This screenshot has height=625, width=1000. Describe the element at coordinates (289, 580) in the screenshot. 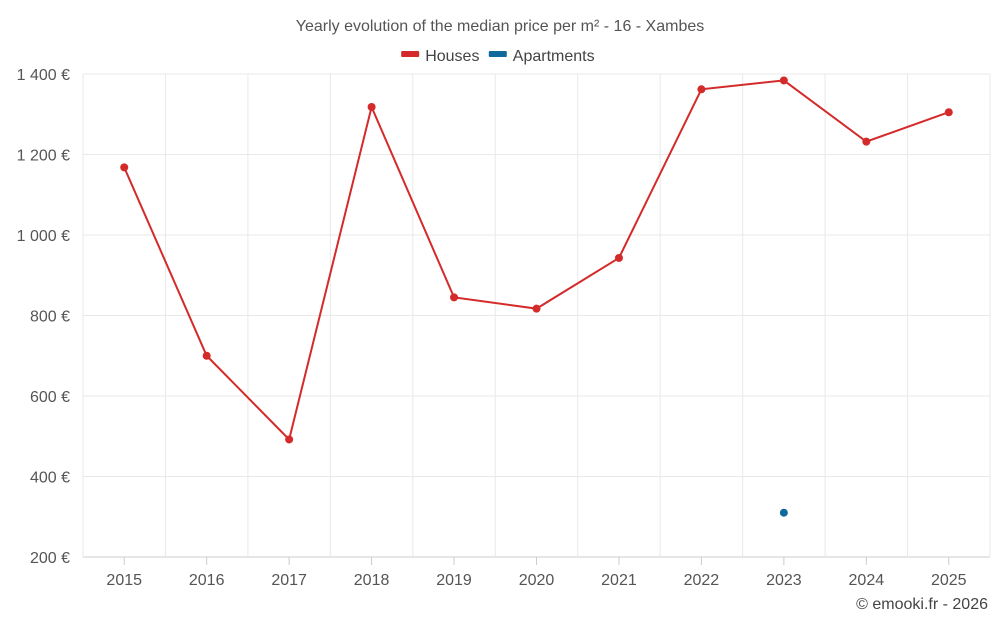

I see `x-tick-label: 2017` at that location.